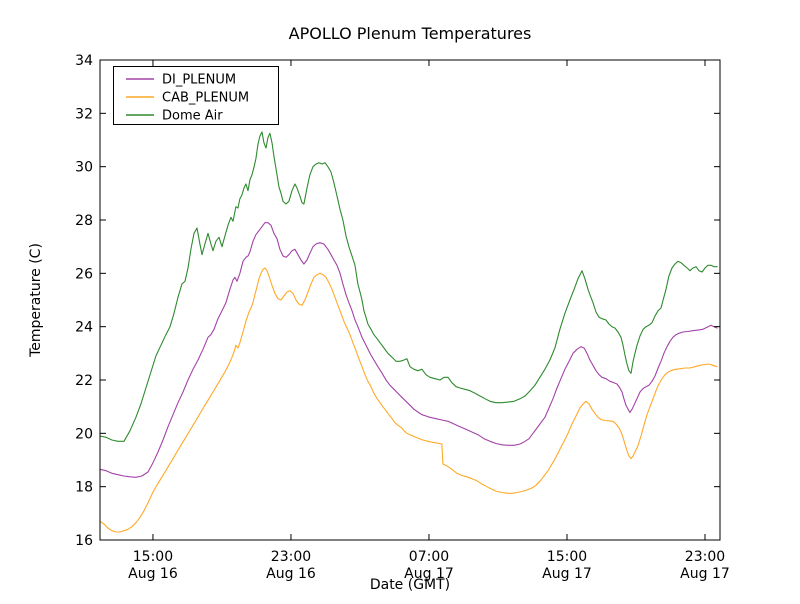 This screenshot has height=604, width=800. What do you see at coordinates (84, 168) in the screenshot?
I see `y-tick-label: 30` at bounding box center [84, 168].